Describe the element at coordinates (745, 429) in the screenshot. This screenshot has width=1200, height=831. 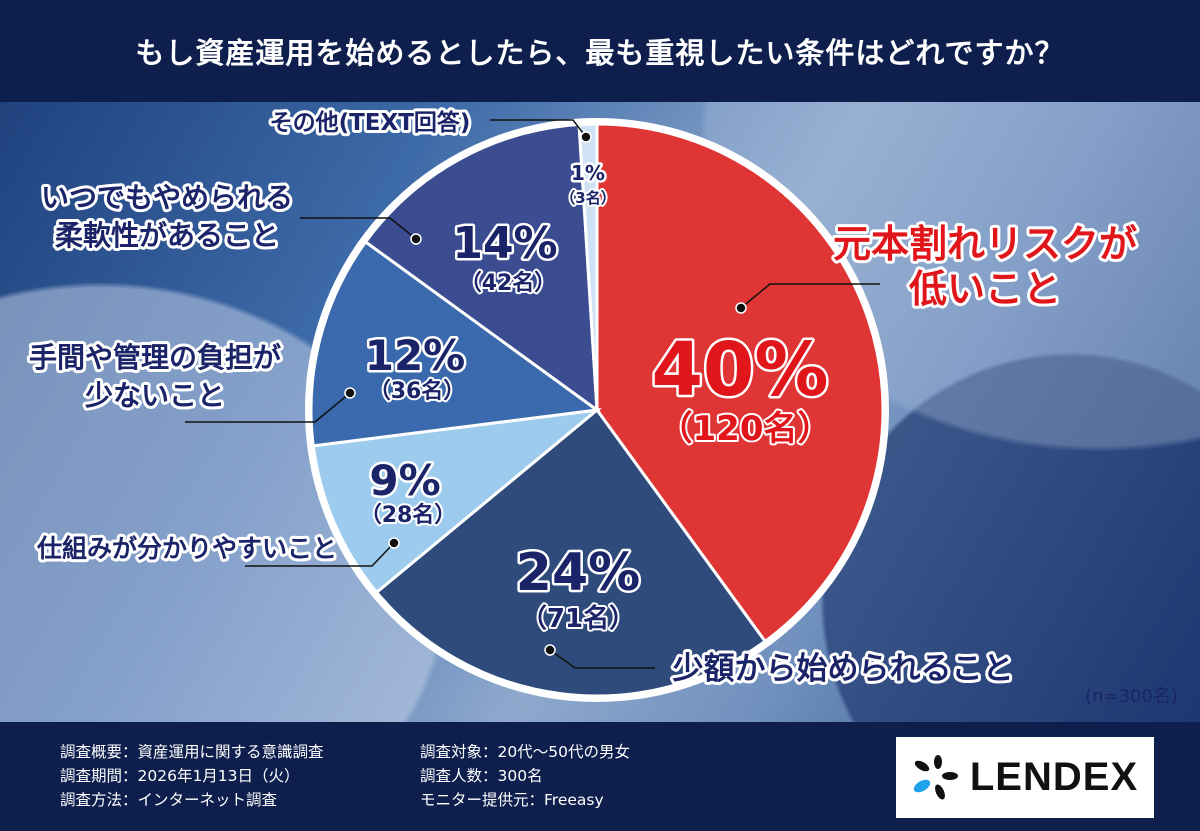
I see `count-label: （120名）` at that location.